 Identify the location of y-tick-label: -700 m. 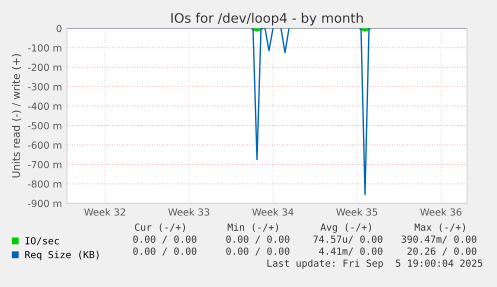
(45, 164).